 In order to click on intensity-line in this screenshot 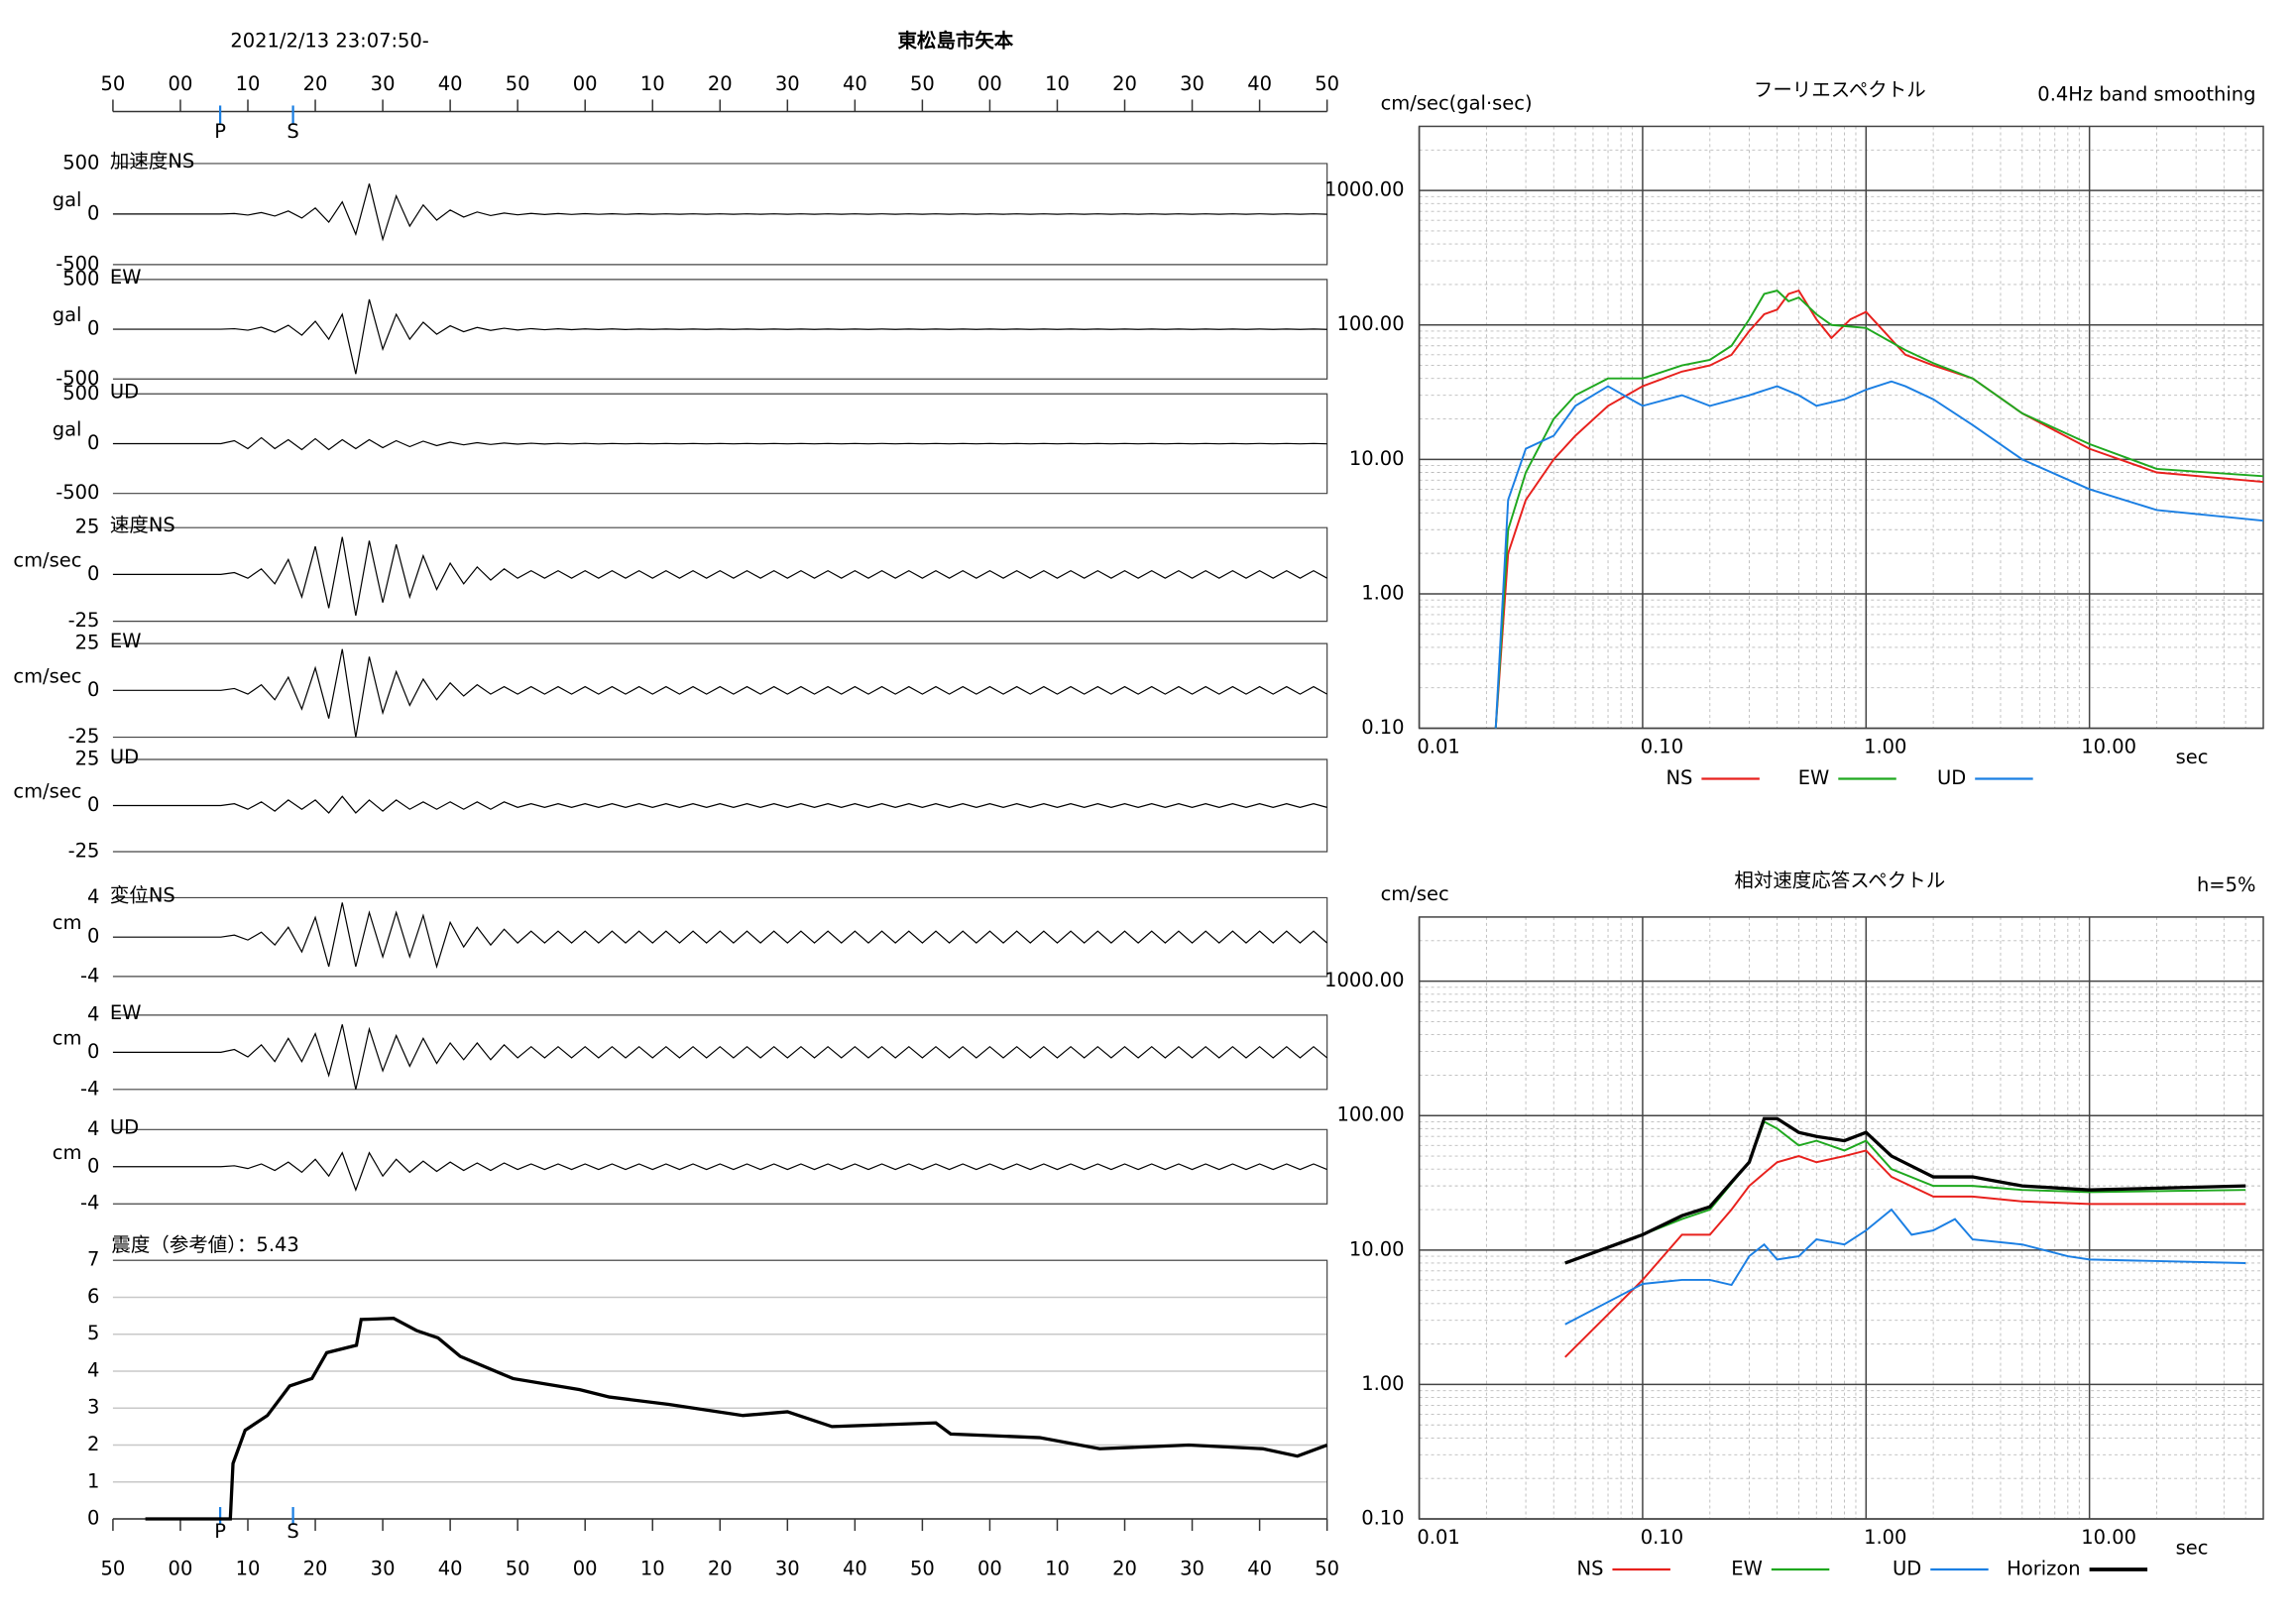, I will do `click(736, 1419)`.